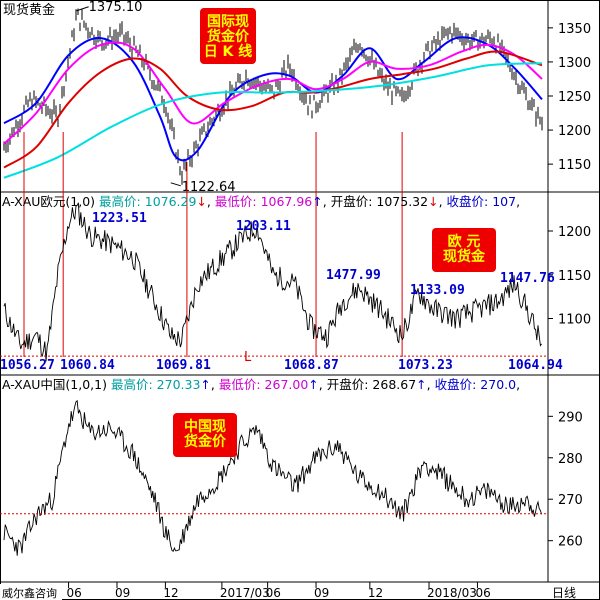  What do you see at coordinates (311, 365) in the screenshot?
I see `low-label: 1068.87` at bounding box center [311, 365].